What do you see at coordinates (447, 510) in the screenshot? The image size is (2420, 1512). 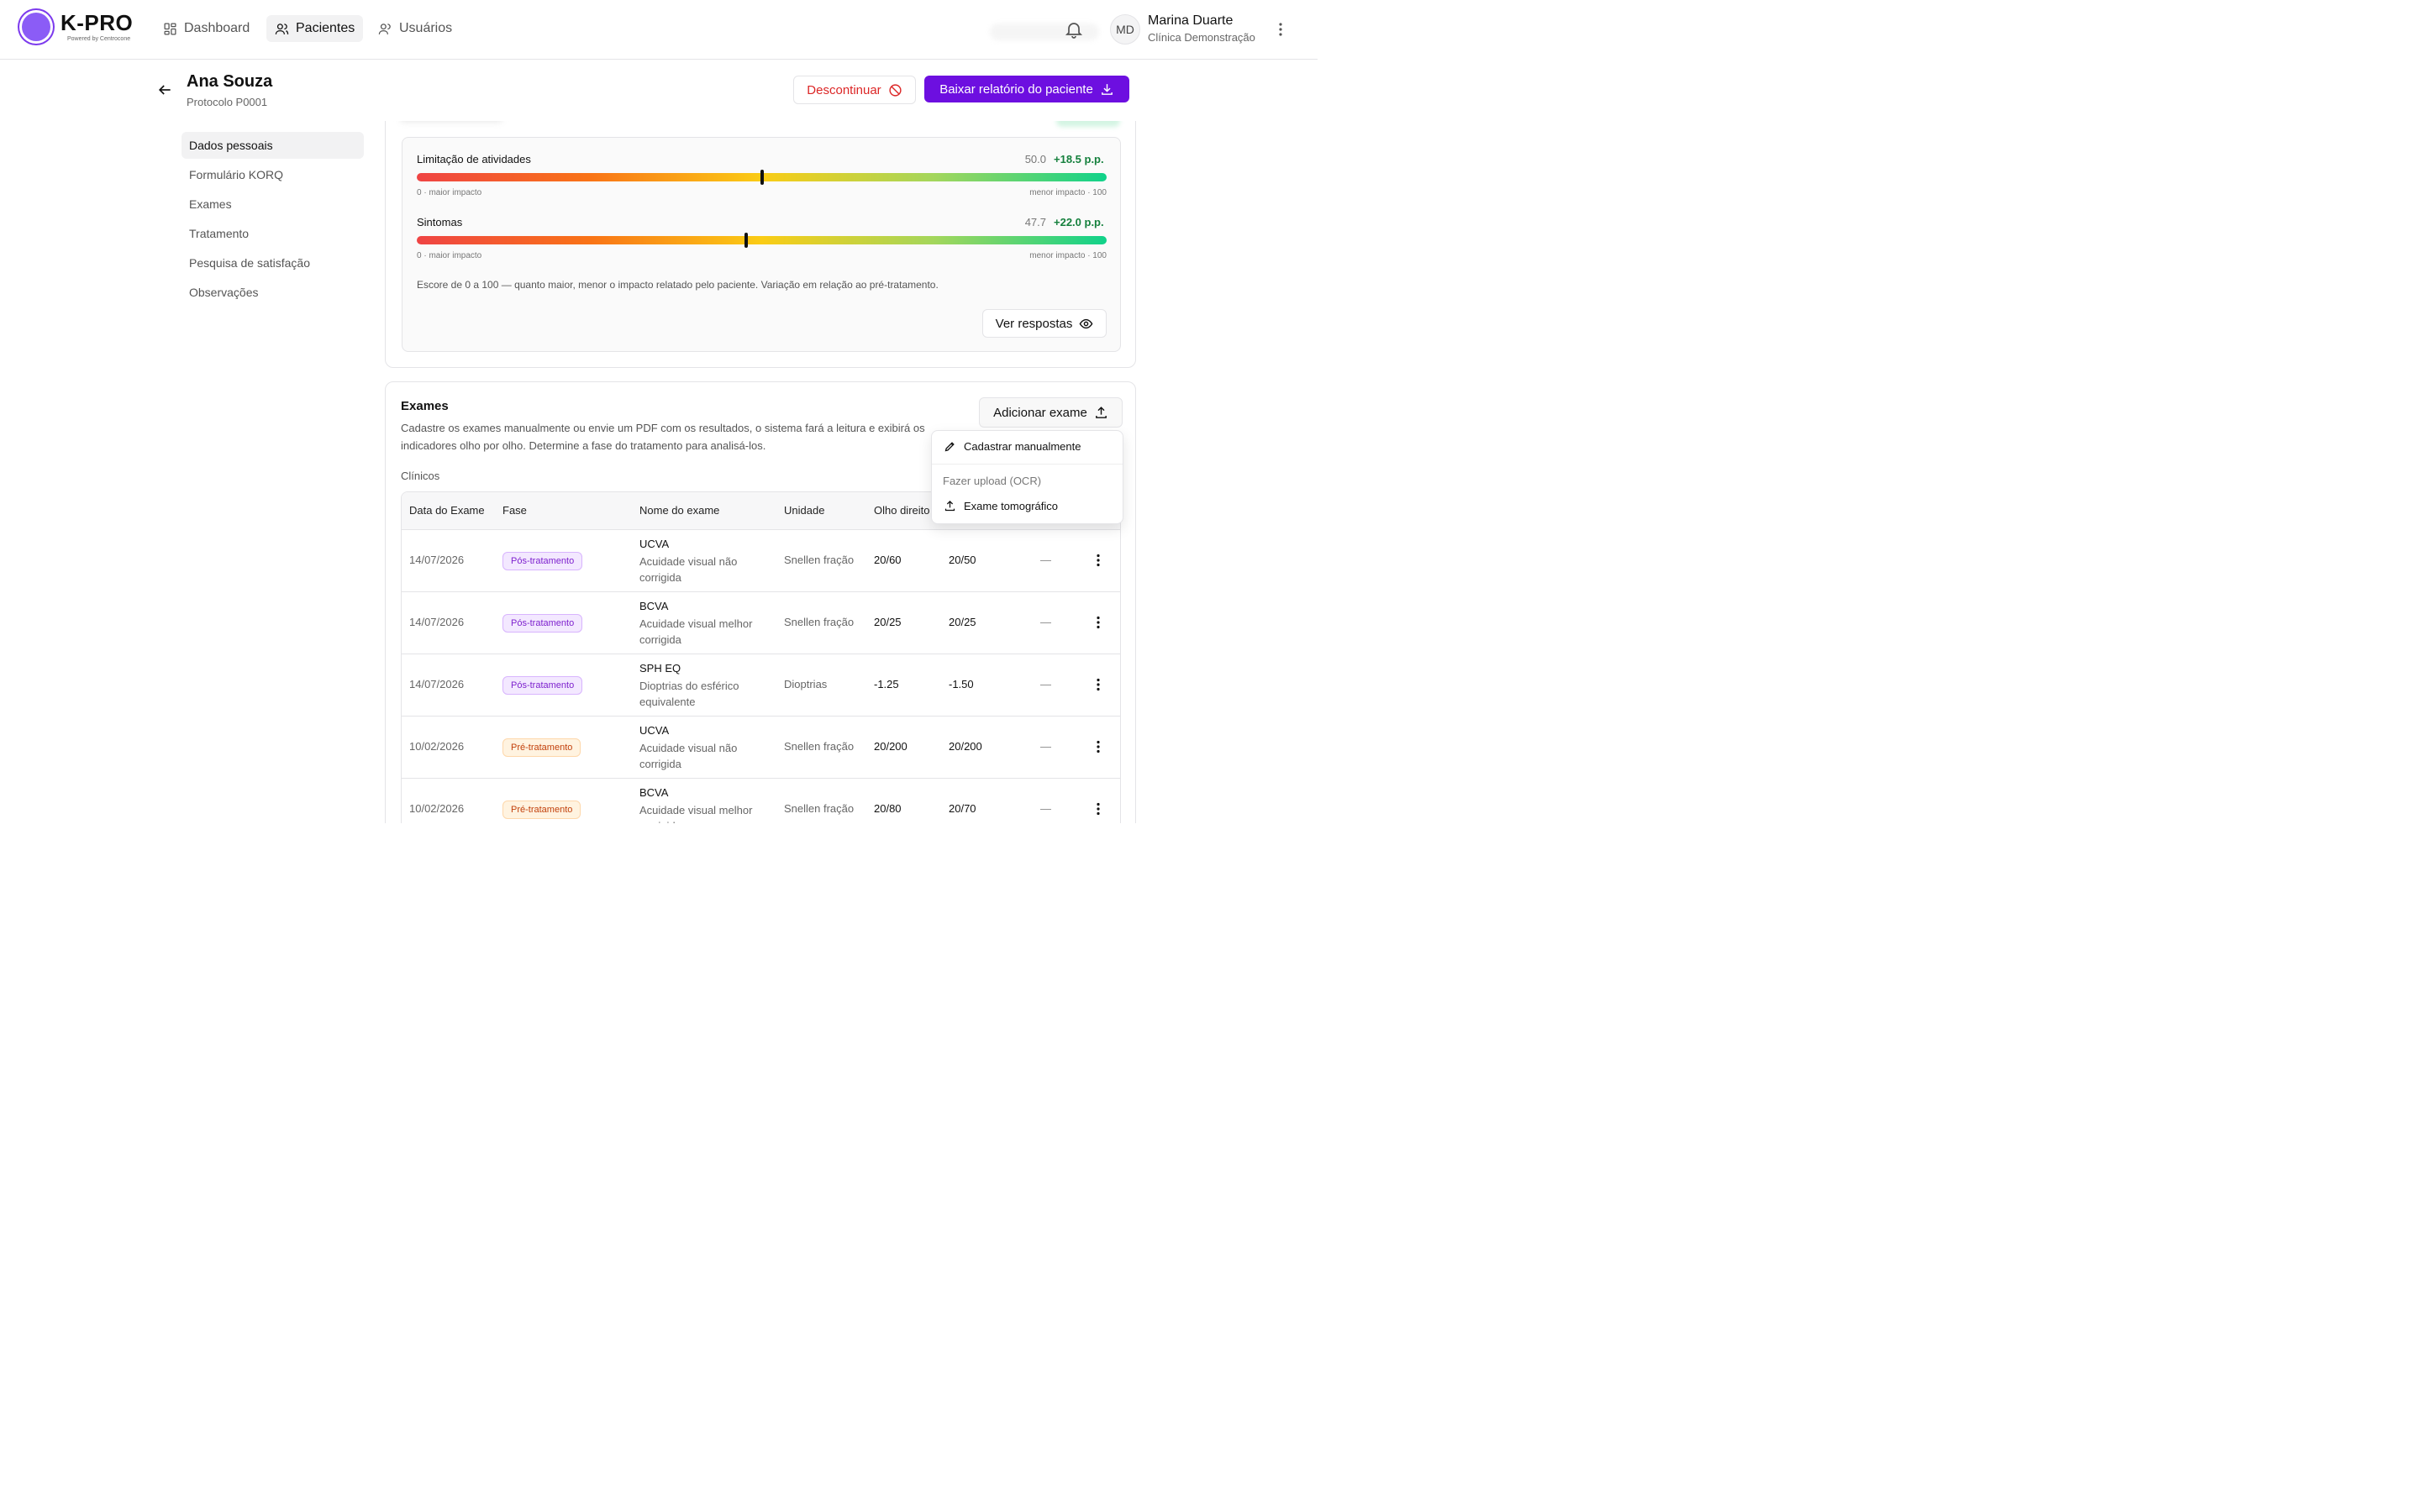 I see `column-header: Data do Exame` at bounding box center [447, 510].